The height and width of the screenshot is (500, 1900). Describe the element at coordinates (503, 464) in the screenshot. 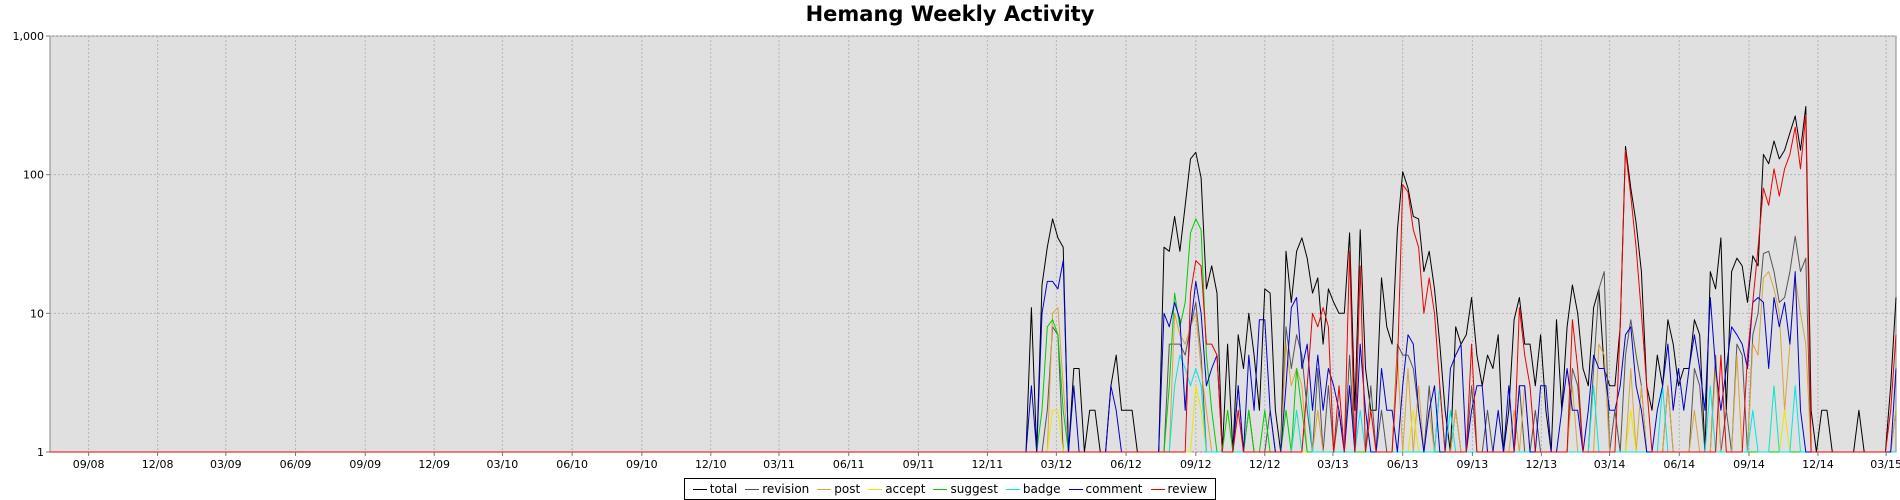

I see `x-tick-label: 03/10` at that location.